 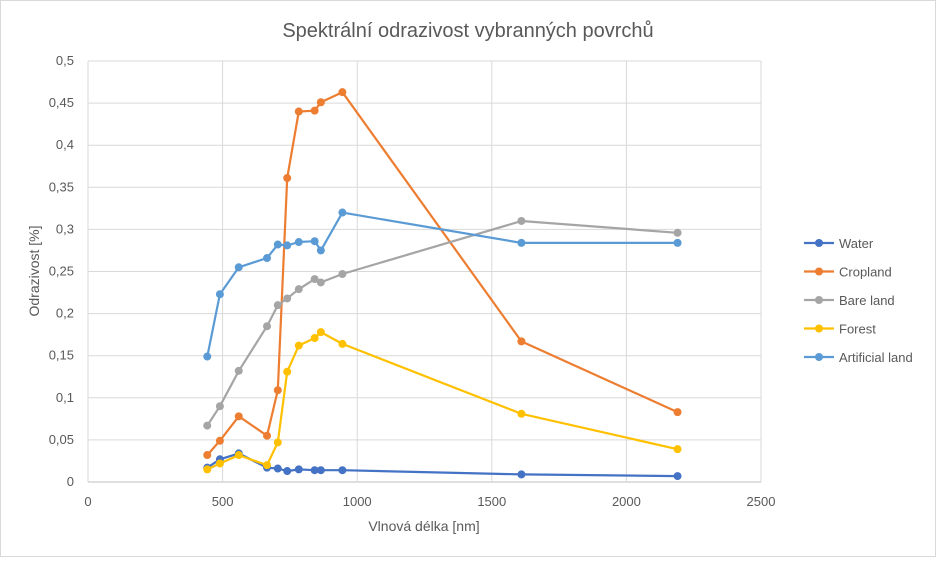 I want to click on series-forest, so click(x=442, y=401).